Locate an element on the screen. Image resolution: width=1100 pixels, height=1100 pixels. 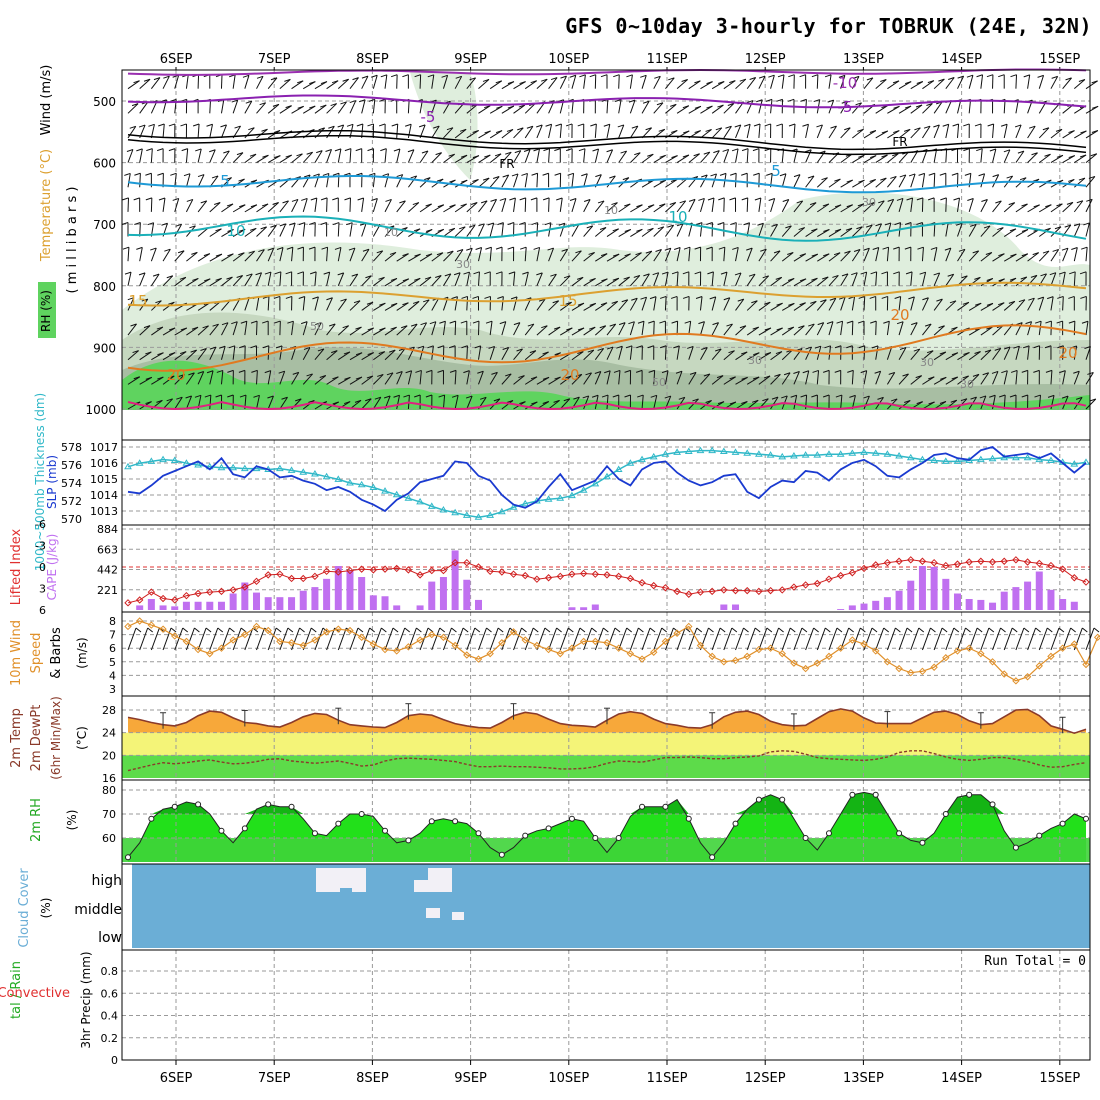
date-label-top: 11SEP is located at coordinates (667, 59).